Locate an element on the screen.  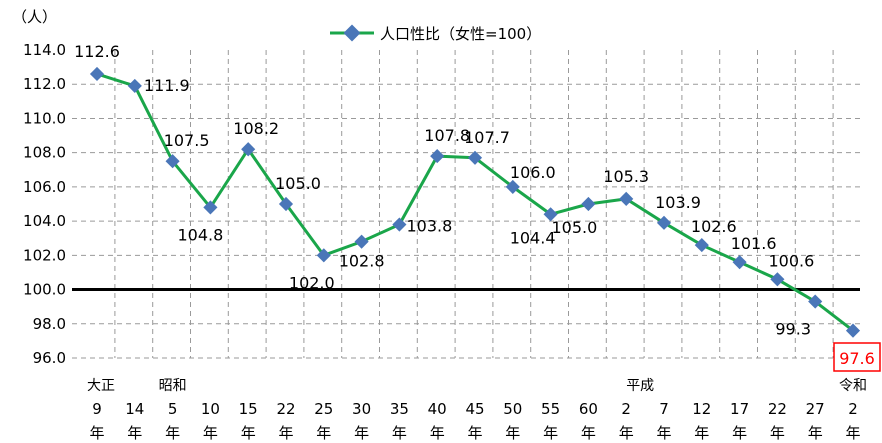
y-axis-unit: （人） is located at coordinates (34, 17).